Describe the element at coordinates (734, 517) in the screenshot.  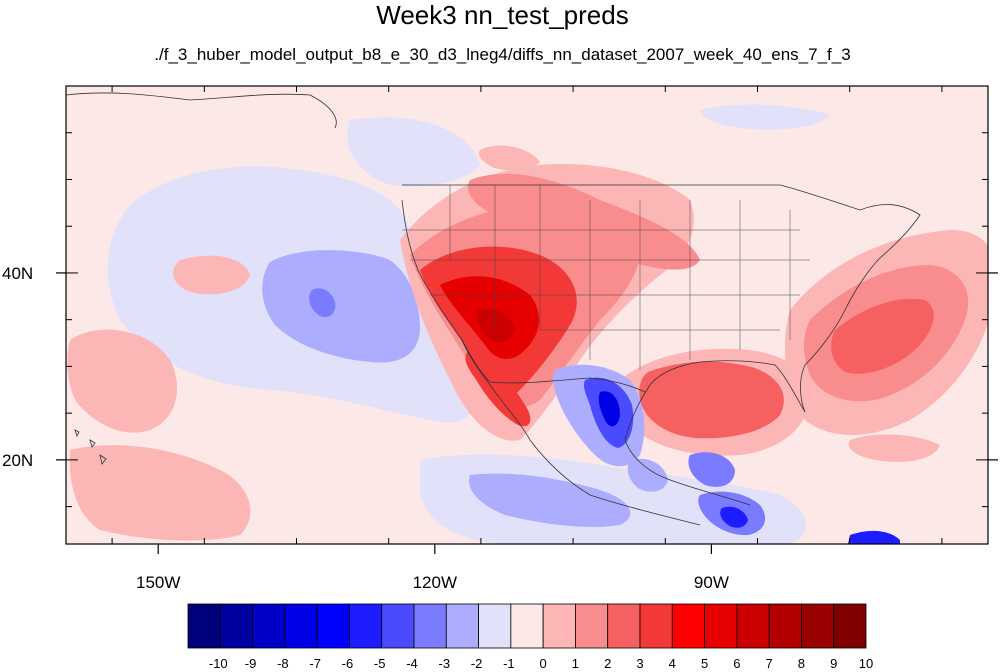
I see `central-america-blue-core` at that location.